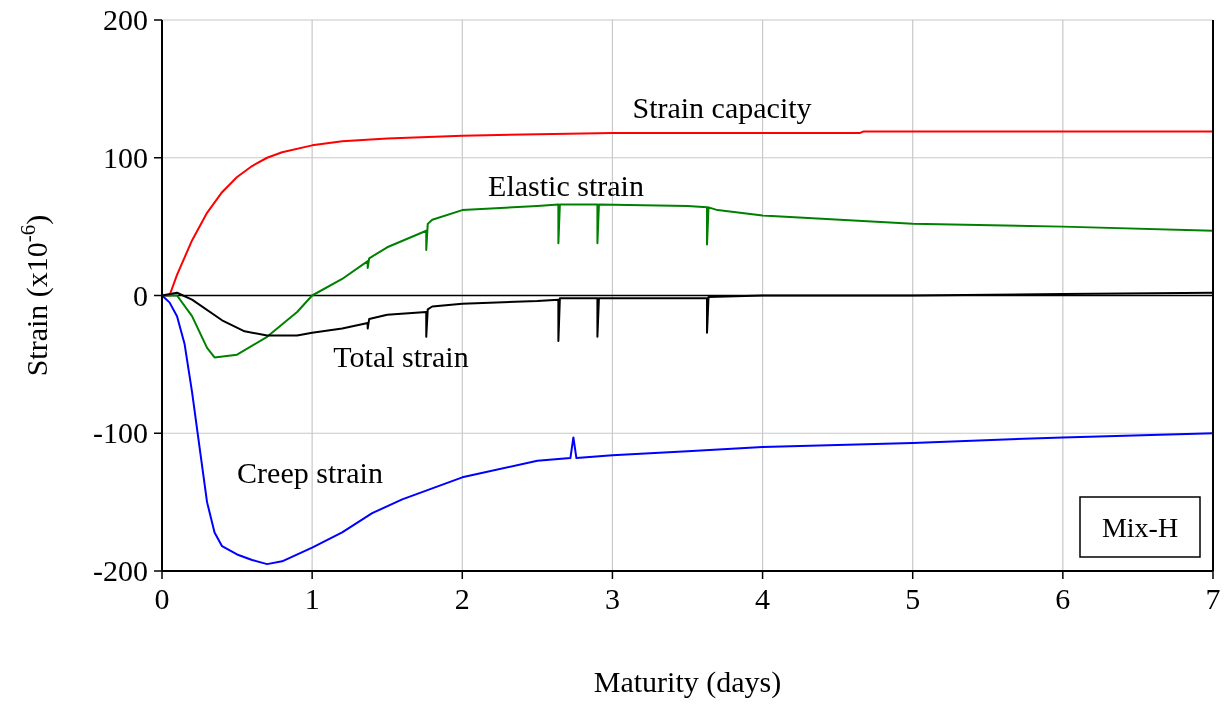 This screenshot has height=704, width=1231. Describe the element at coordinates (462, 598) in the screenshot. I see `x-tick-label: 2` at that location.